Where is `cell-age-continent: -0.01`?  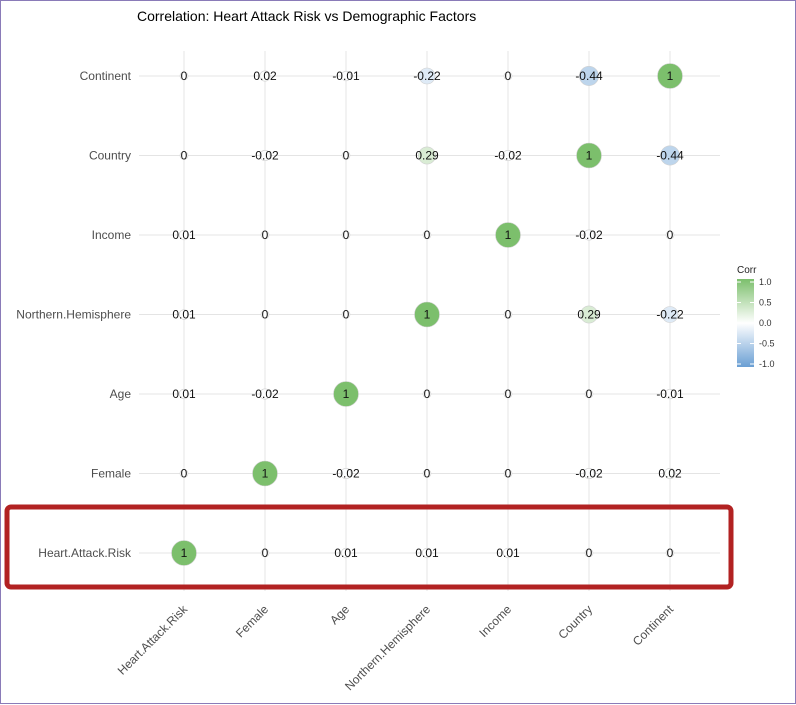 cell-age-continent: -0.01 is located at coordinates (670, 394).